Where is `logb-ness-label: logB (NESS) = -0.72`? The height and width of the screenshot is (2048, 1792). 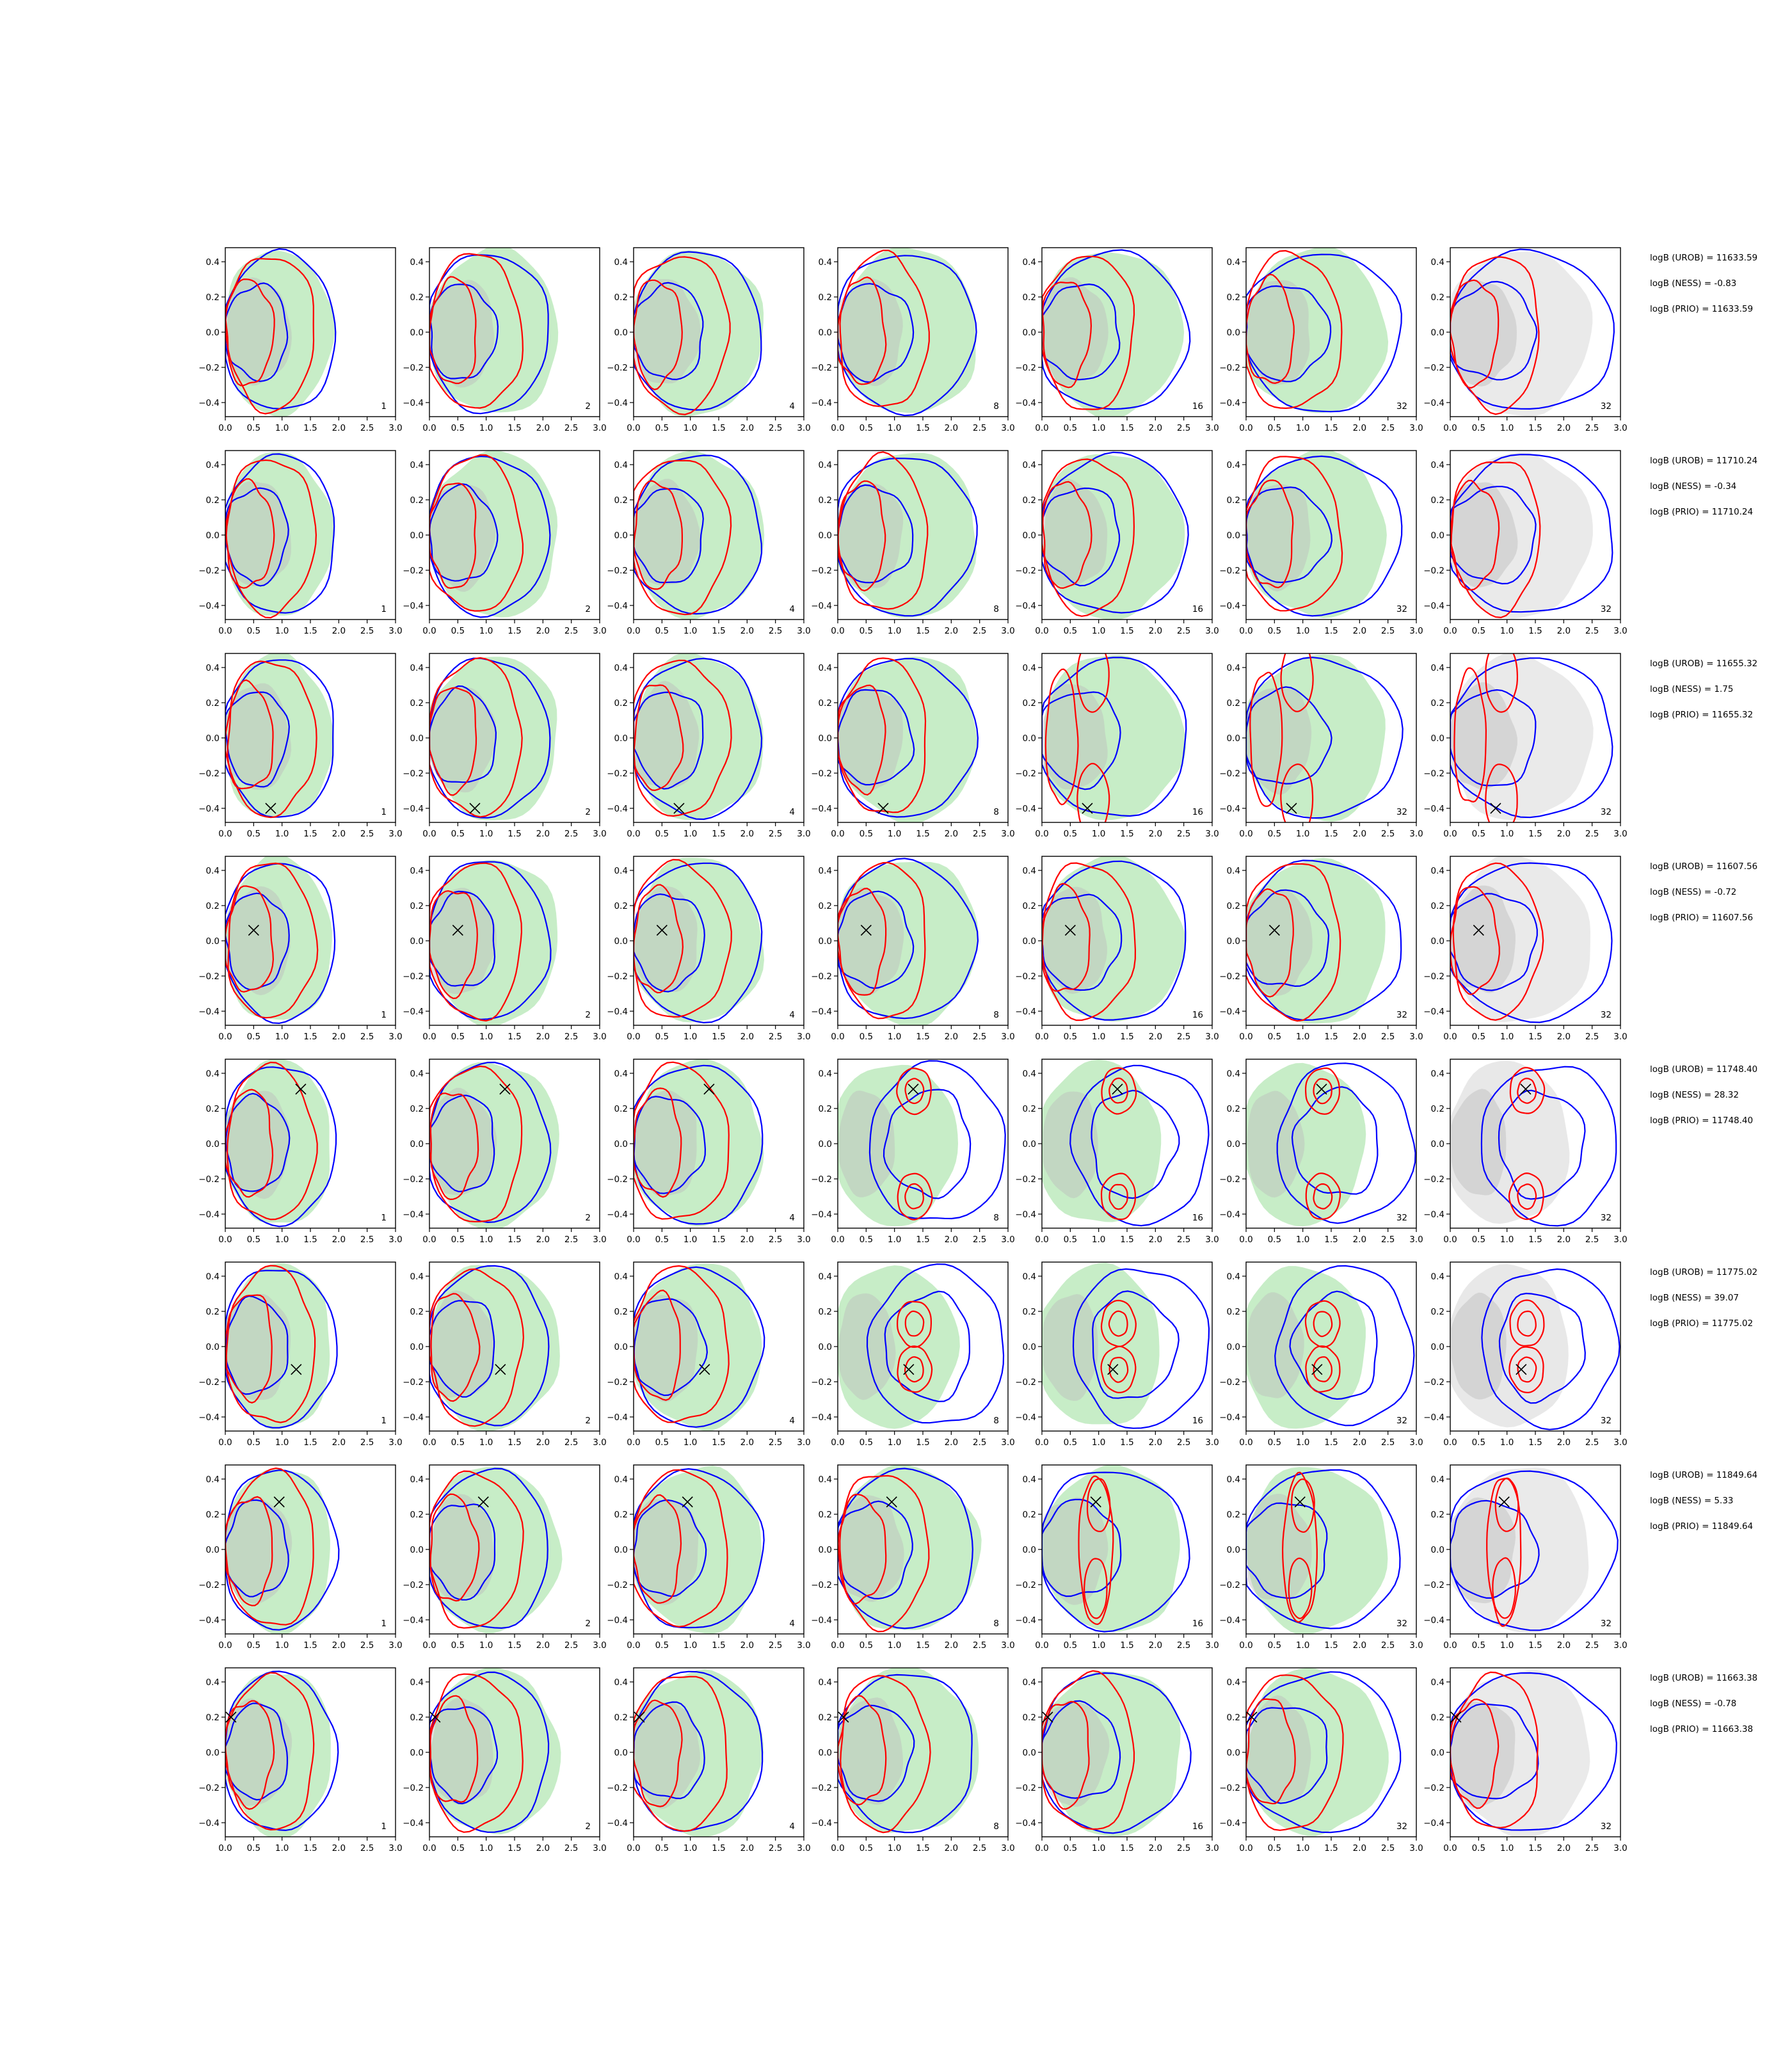
logb-ness-label: logB (NESS) = -0.72 is located at coordinates (1693, 892).